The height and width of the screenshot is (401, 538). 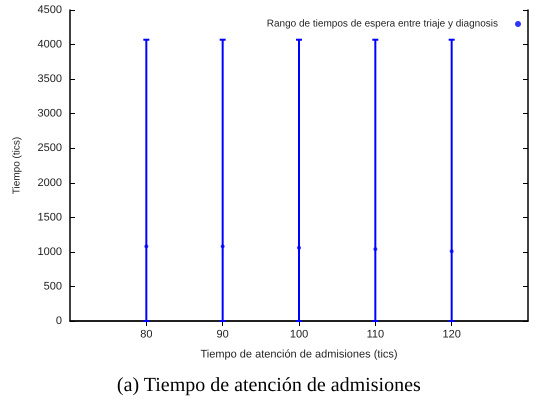 I want to click on legend-label: Rango de tiempos de espera entre triaje y diagnosis, so click(x=382, y=24).